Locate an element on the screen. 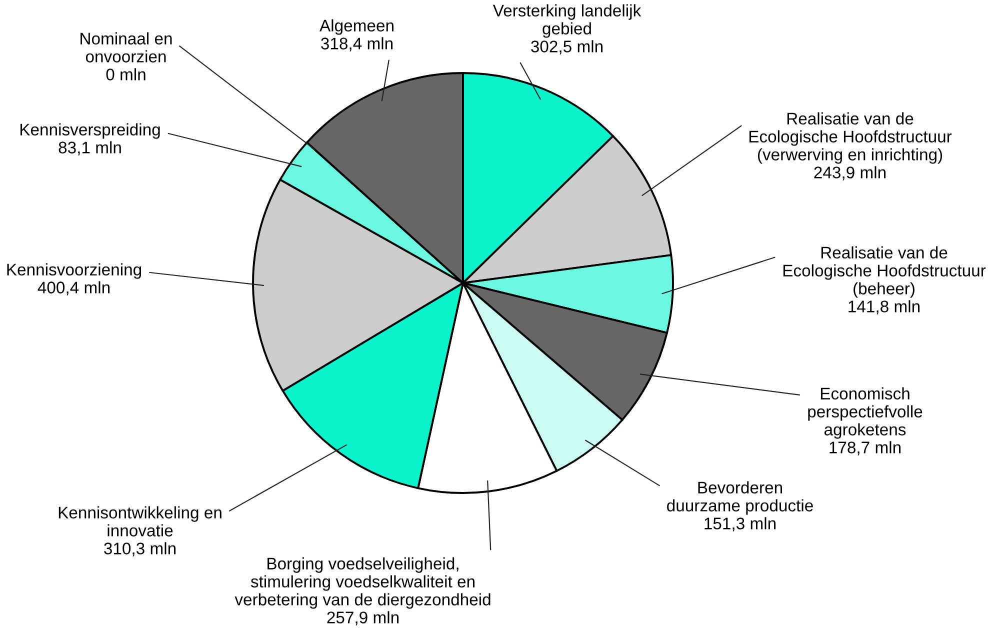 Image resolution: width=995 pixels, height=632 pixels. slice-label: Algemeen is located at coordinates (357, 27).